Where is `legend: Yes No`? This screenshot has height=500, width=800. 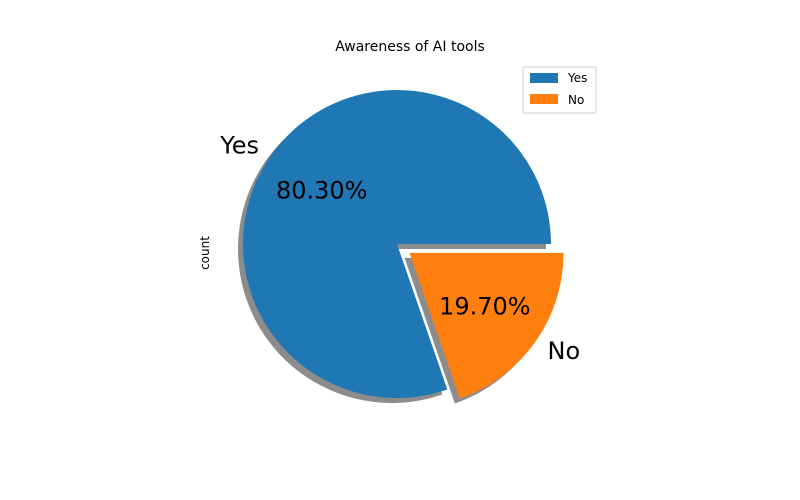
legend: Yes No is located at coordinates (559, 90).